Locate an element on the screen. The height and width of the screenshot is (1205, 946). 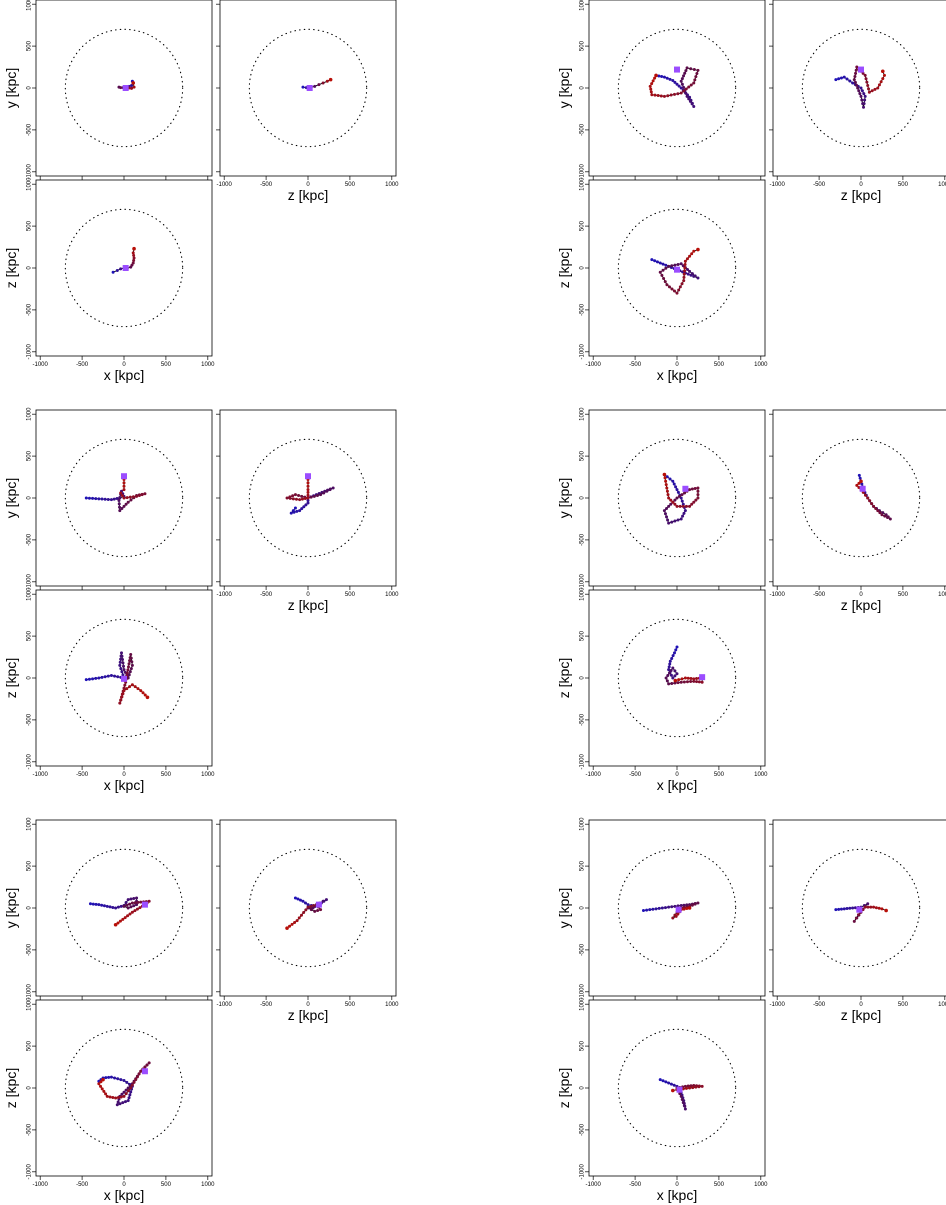
y-tick-label: -500 is located at coordinates (30, 539).